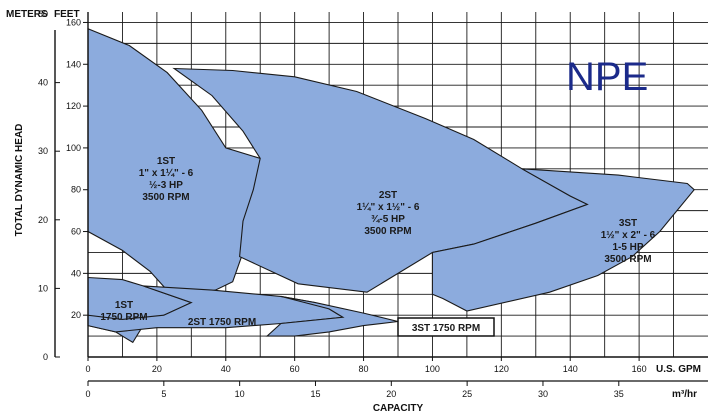 The height and width of the screenshot is (414, 710). Describe the element at coordinates (398, 408) in the screenshot. I see `x-axis-title: CAPACITY` at that location.